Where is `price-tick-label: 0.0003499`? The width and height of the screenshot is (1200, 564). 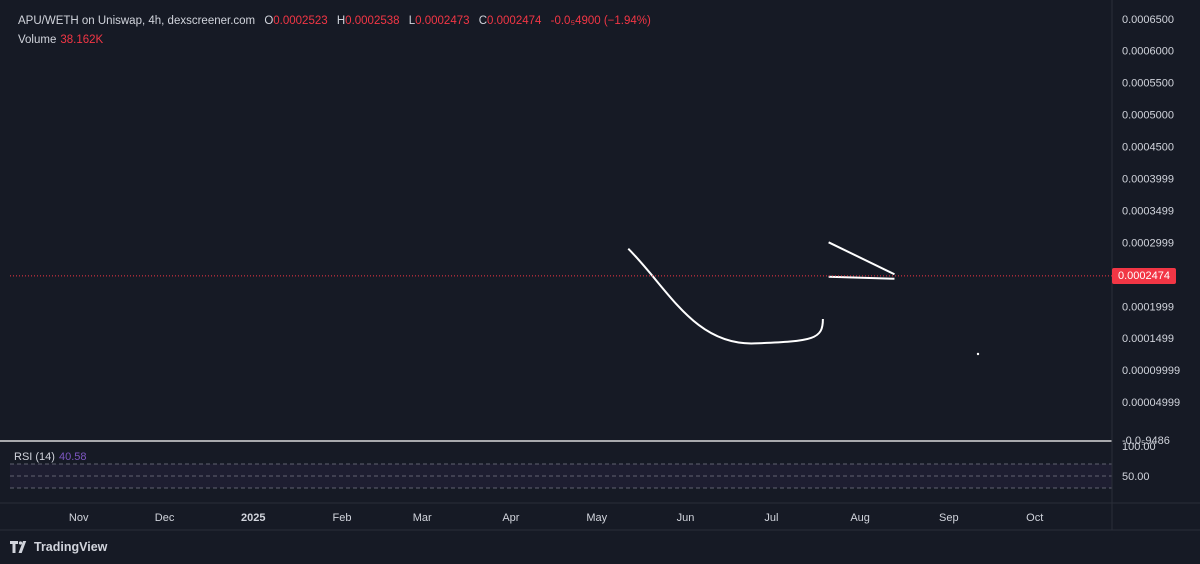 price-tick-label: 0.0003499 is located at coordinates (1148, 211).